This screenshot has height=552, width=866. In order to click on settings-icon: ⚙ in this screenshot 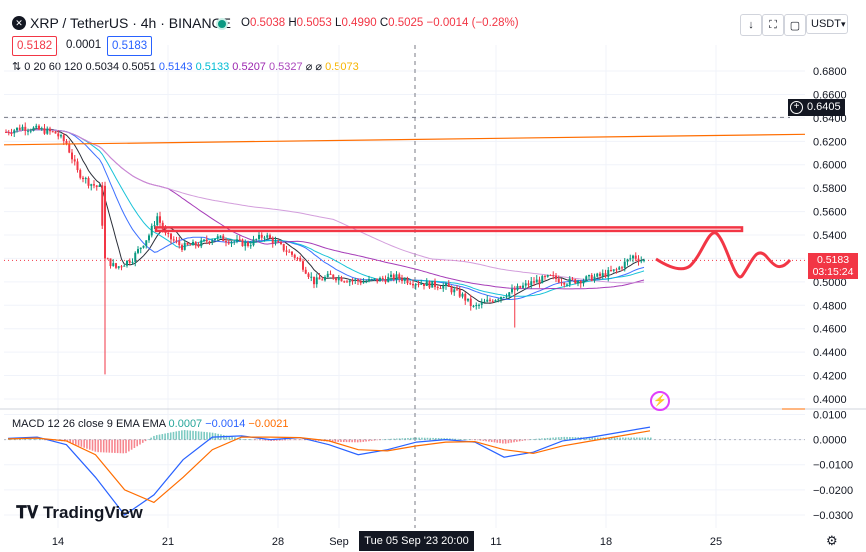, I will do `click(832, 540)`.